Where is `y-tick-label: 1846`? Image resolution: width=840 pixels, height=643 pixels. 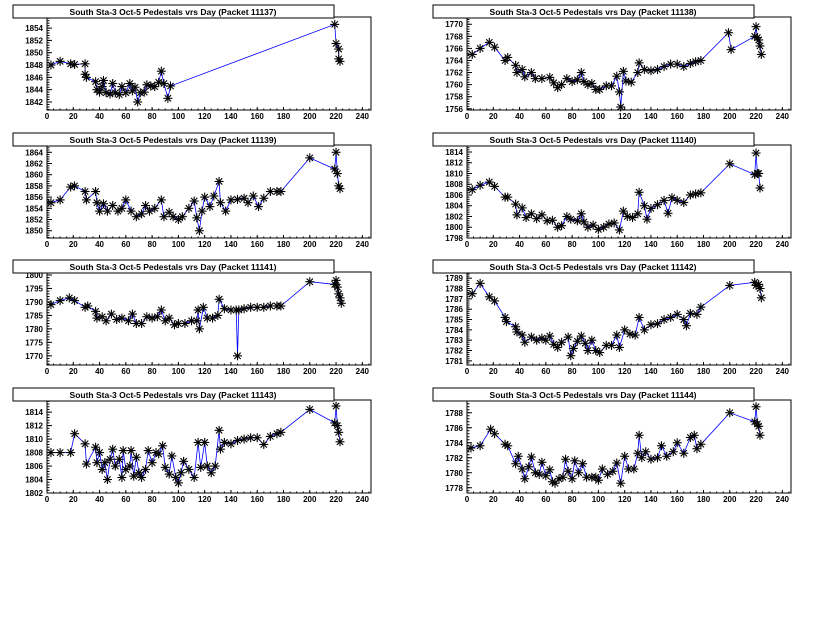
y-tick-label: 1846 is located at coordinates (34, 77).